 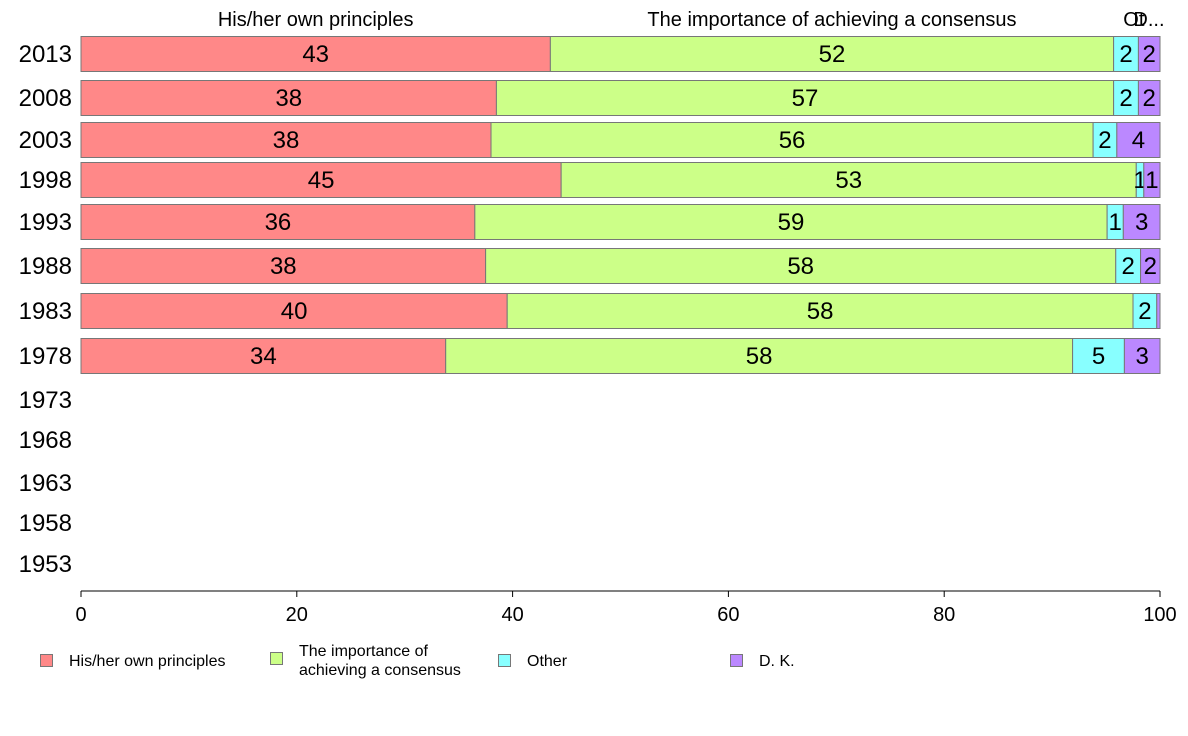 I want to click on category-label-1958: 1958, so click(x=45, y=523).